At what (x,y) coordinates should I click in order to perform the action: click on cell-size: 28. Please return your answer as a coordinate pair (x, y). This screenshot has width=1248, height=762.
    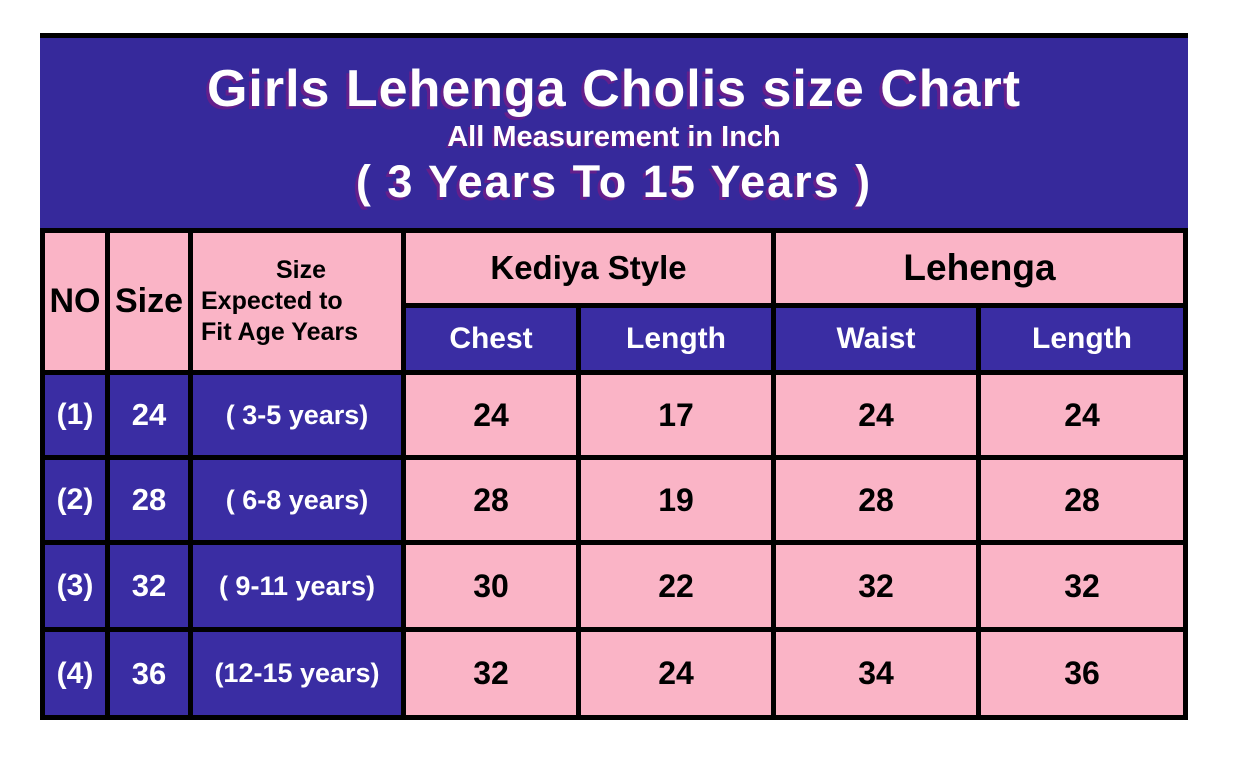
    Looking at the image, I should click on (149, 500).